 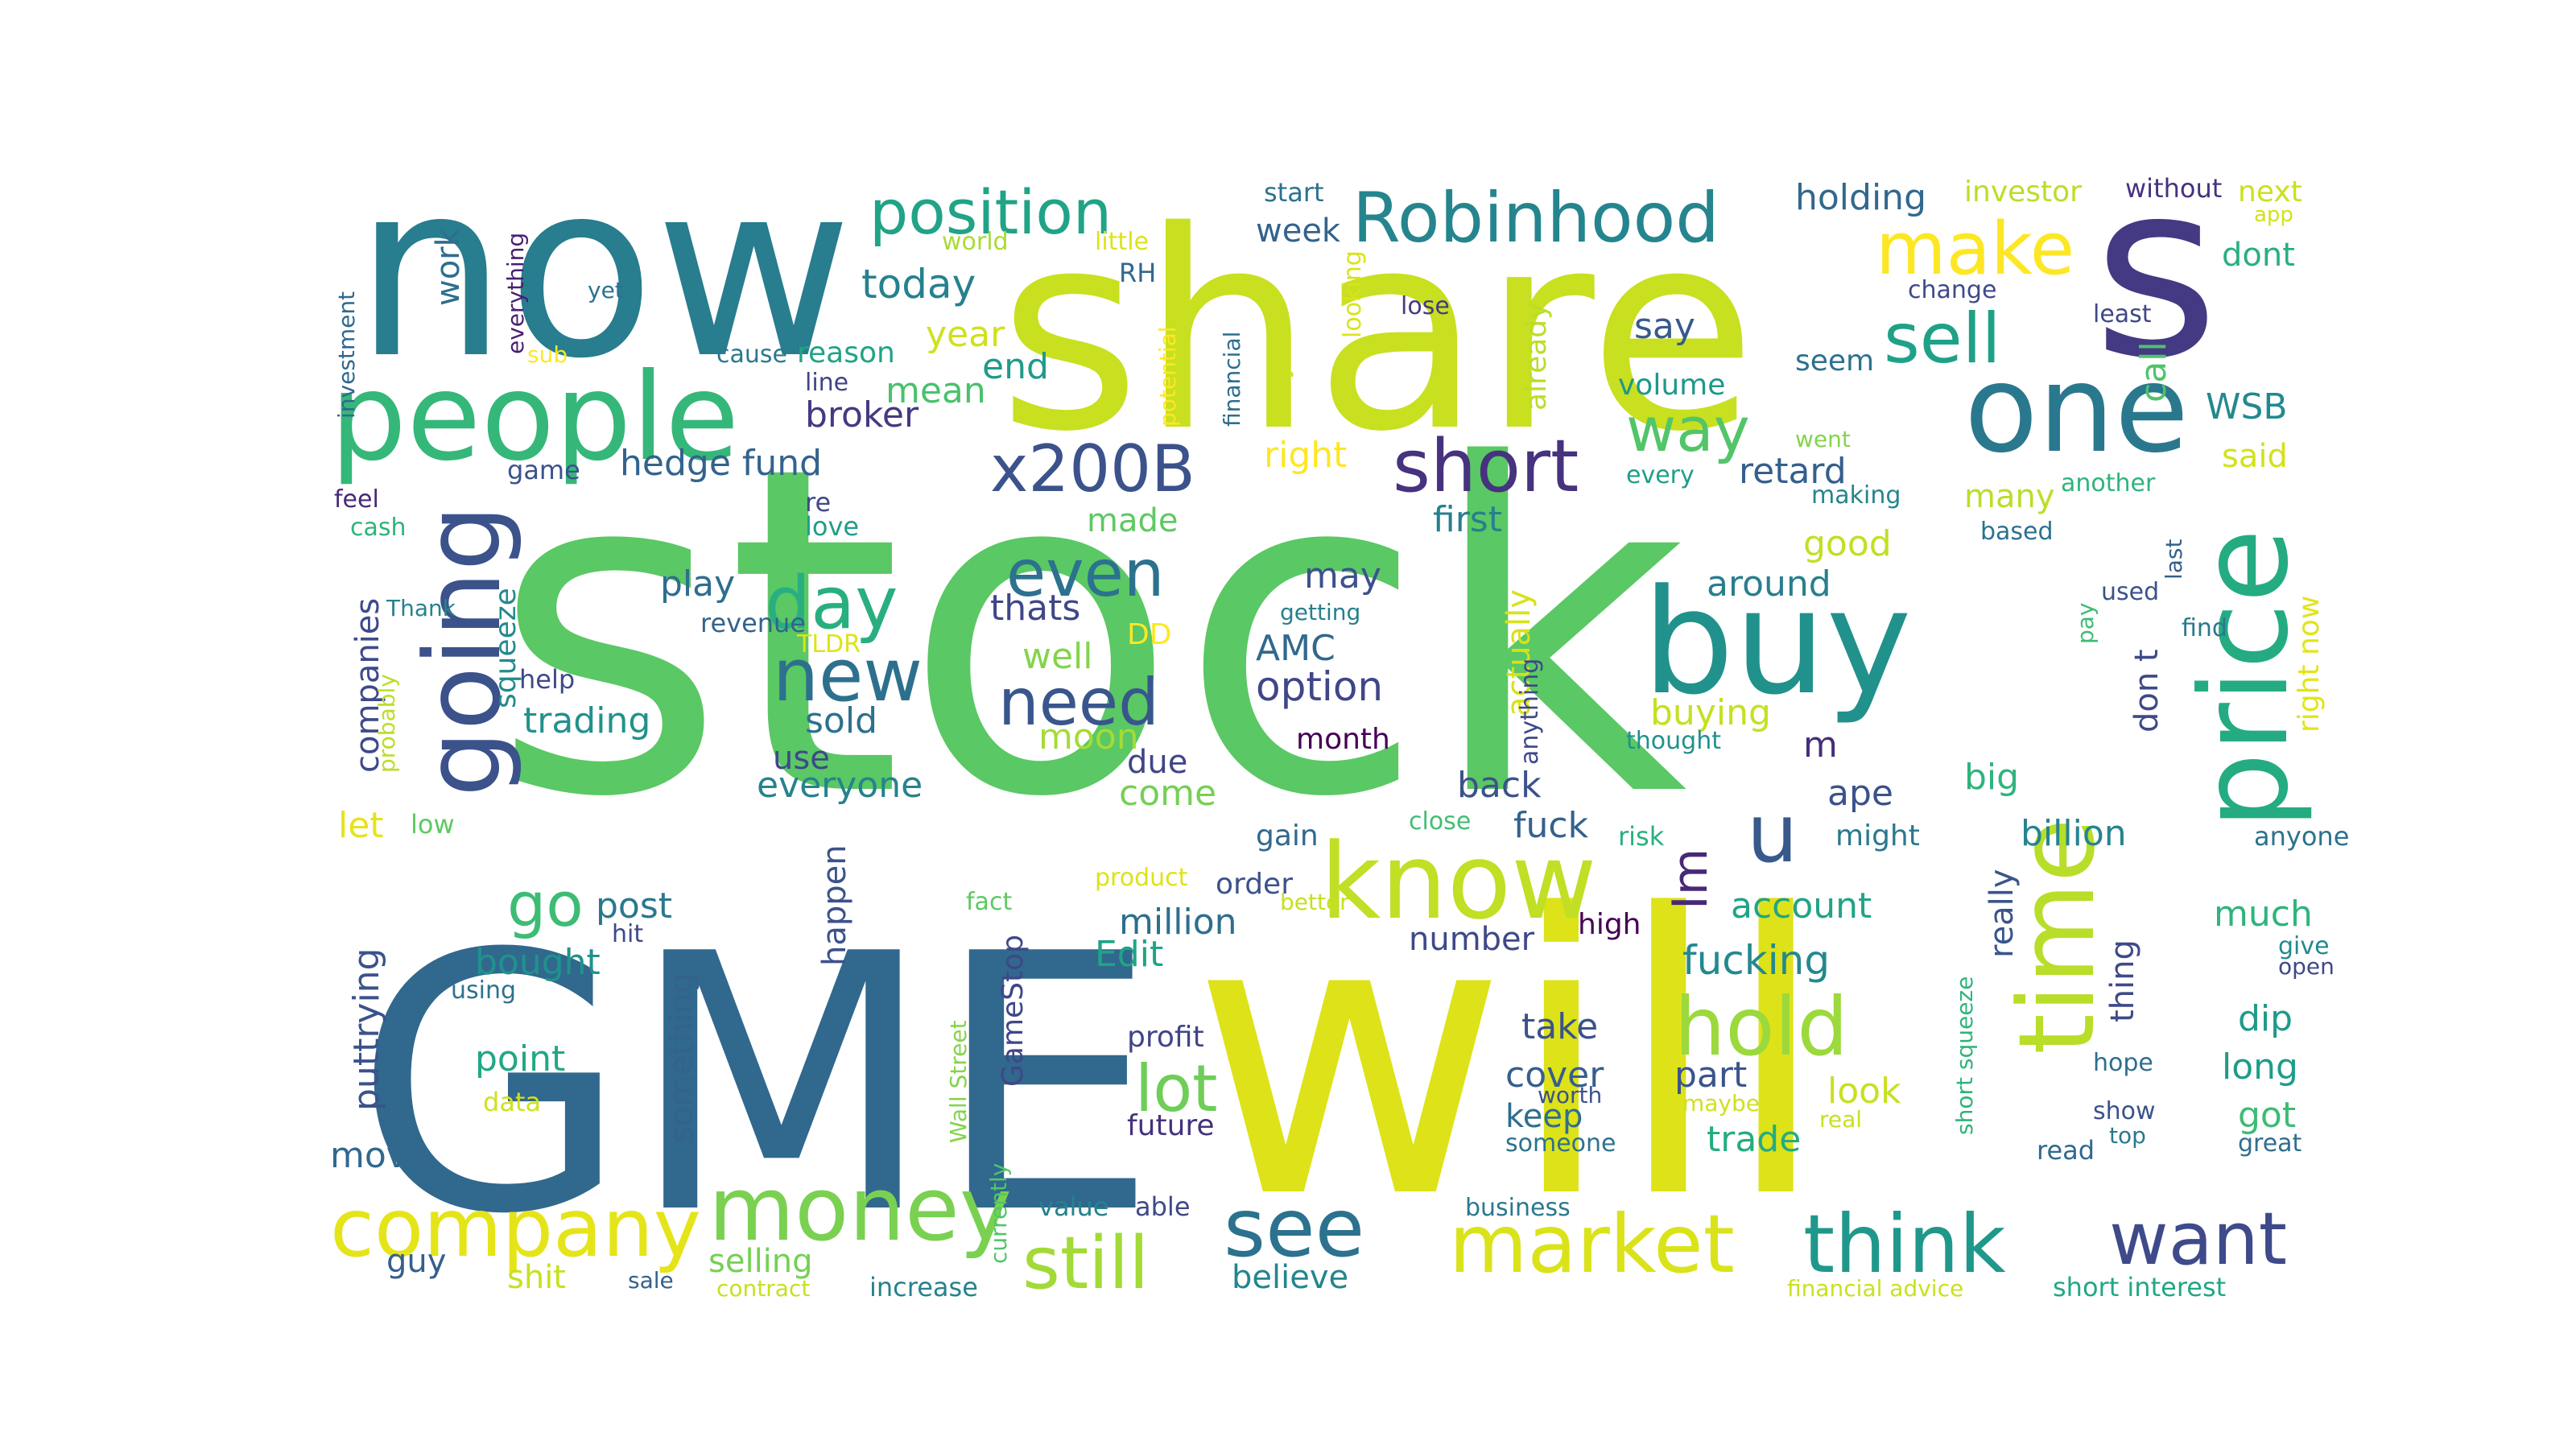 I want to click on cloud-word-maybe: maybe, so click(x=1721, y=1103).